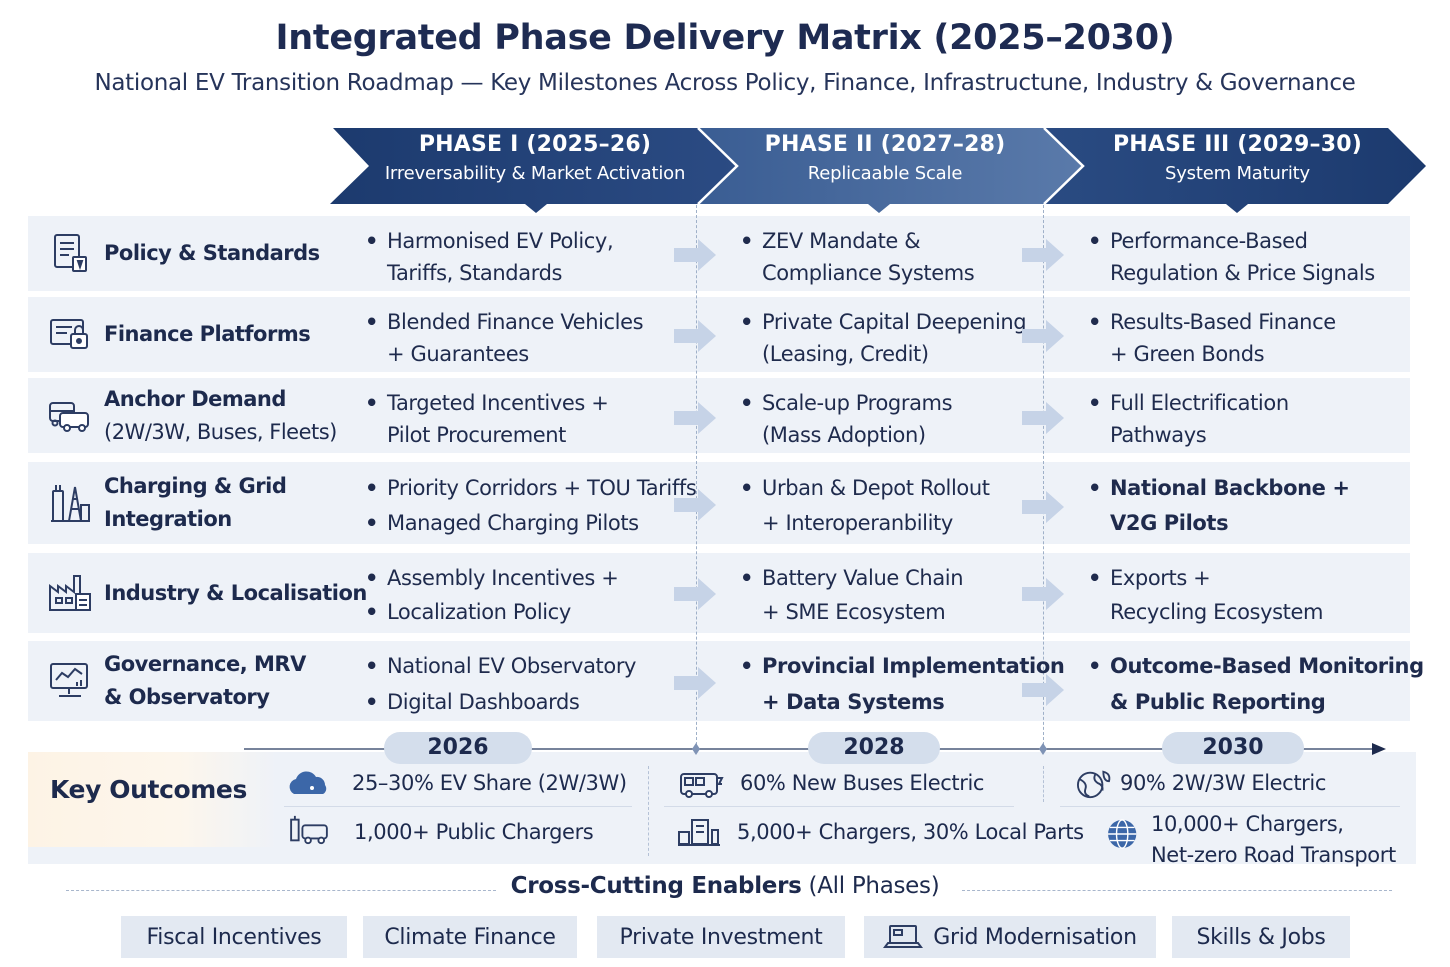 This screenshot has height=967, width=1450. I want to click on row-subtitle-governance: & Observatory, so click(187, 697).